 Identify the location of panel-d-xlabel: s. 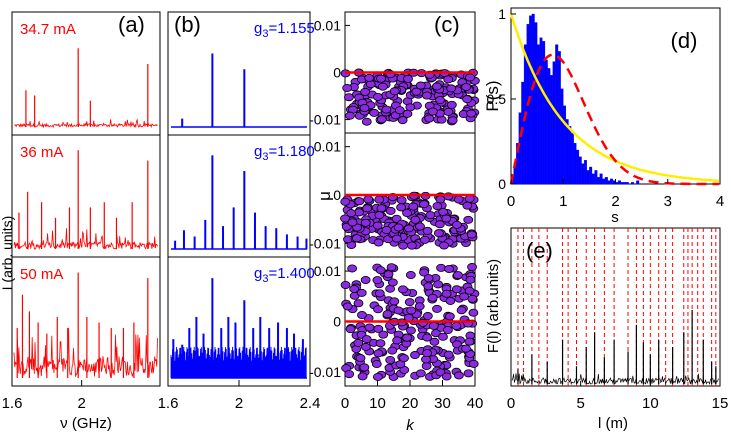
(615, 217).